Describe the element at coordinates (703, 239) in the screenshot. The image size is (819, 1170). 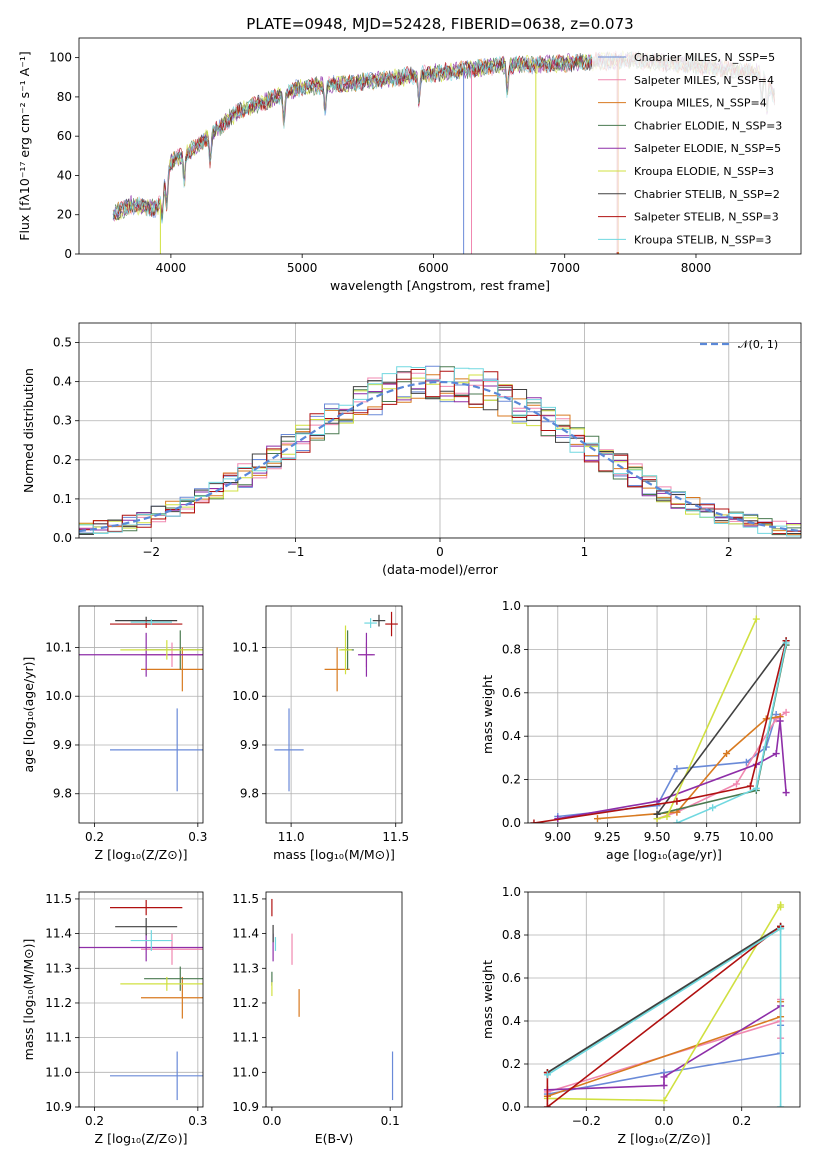
I see `legend-entry: Kroupa STELIB, N_SSP=3` at that location.